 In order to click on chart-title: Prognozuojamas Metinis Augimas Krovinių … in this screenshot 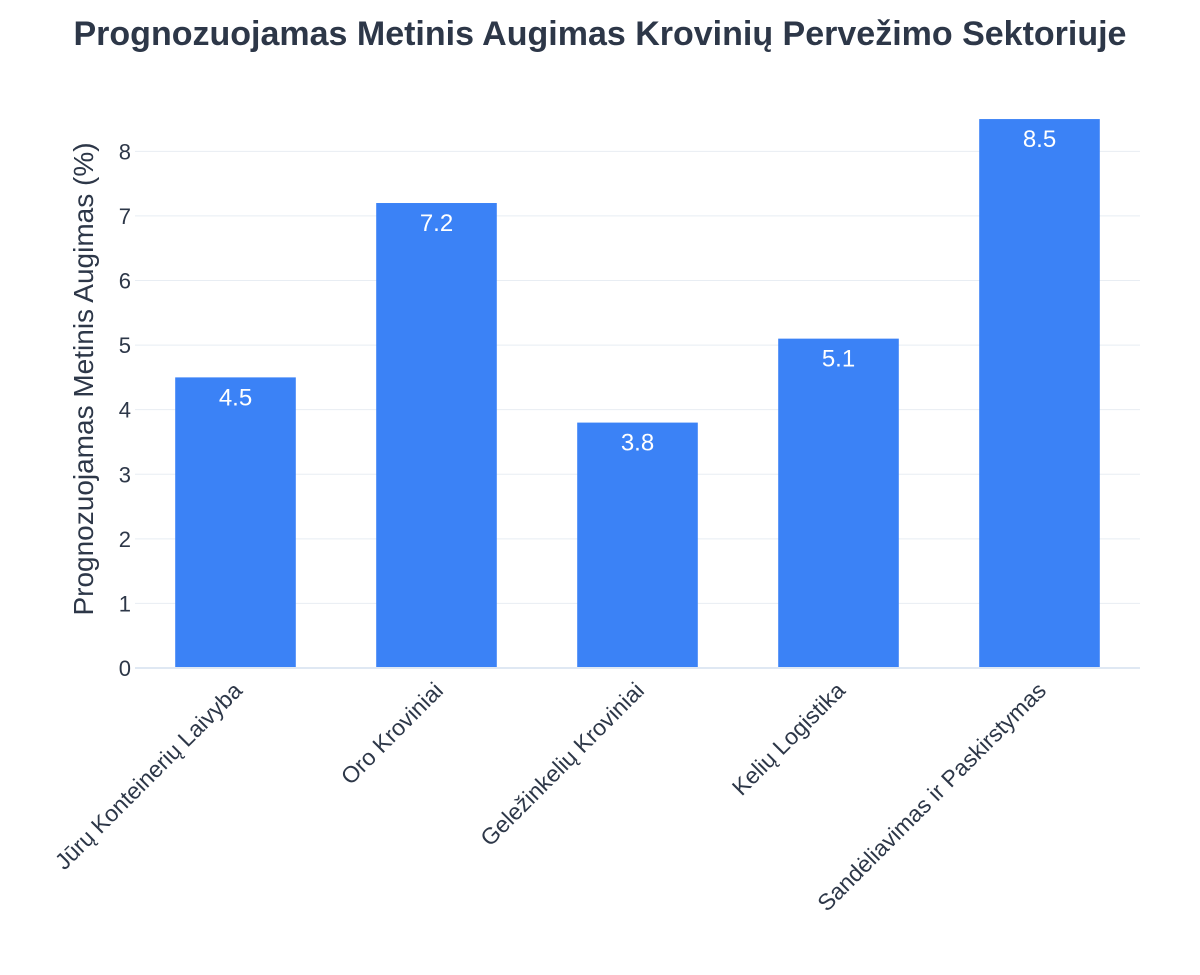, I will do `click(600, 34)`.